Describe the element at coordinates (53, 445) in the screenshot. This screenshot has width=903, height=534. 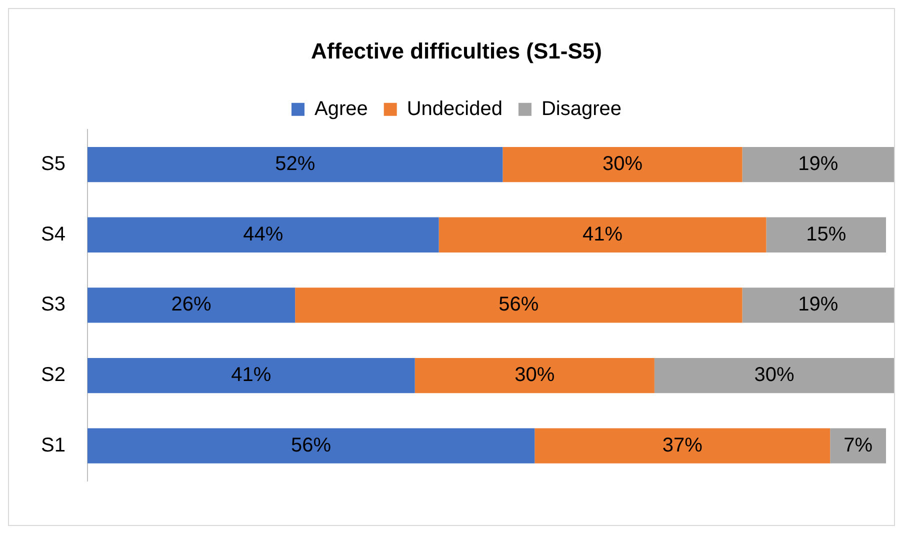
I see `y-tick-label: S1` at that location.